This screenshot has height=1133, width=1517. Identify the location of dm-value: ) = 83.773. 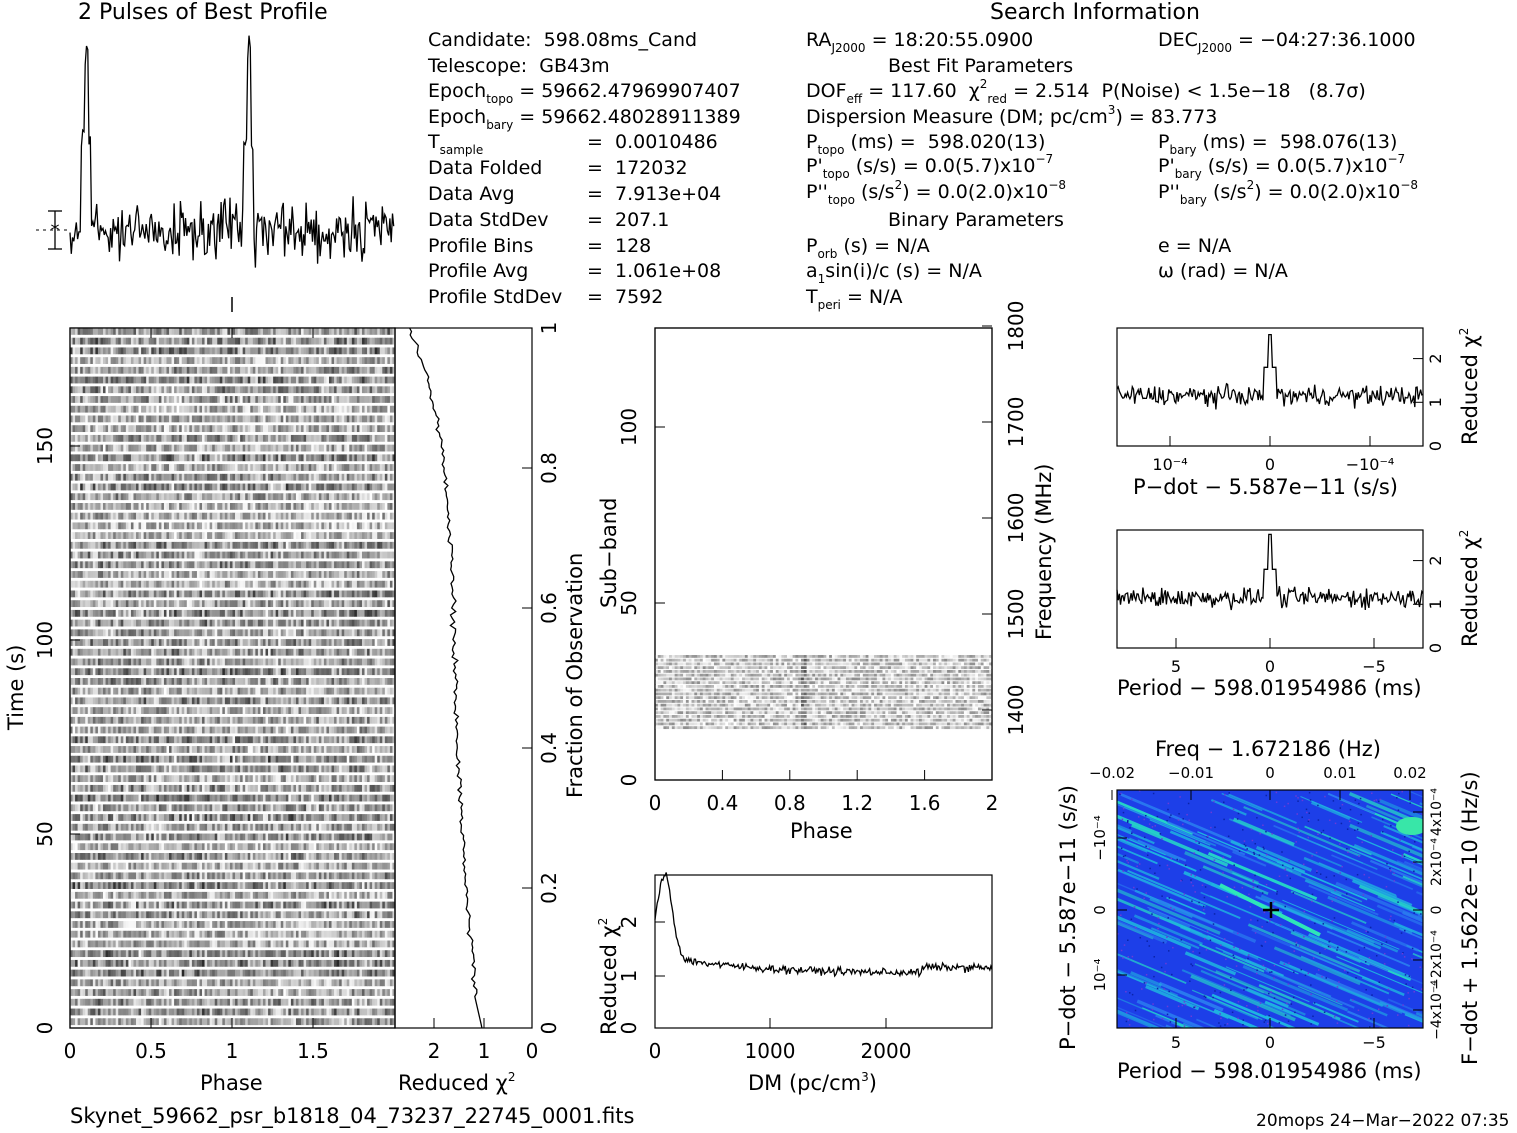
(1166, 117).